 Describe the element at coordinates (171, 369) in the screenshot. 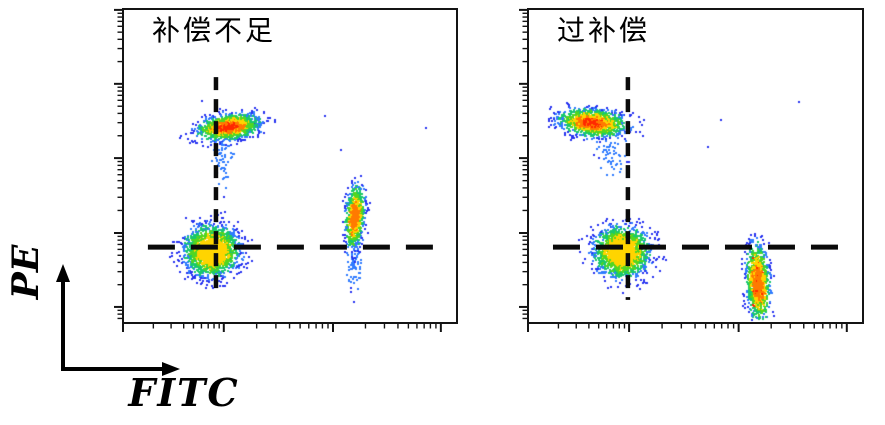

I see `x-axis-arrowhead-icon` at that location.